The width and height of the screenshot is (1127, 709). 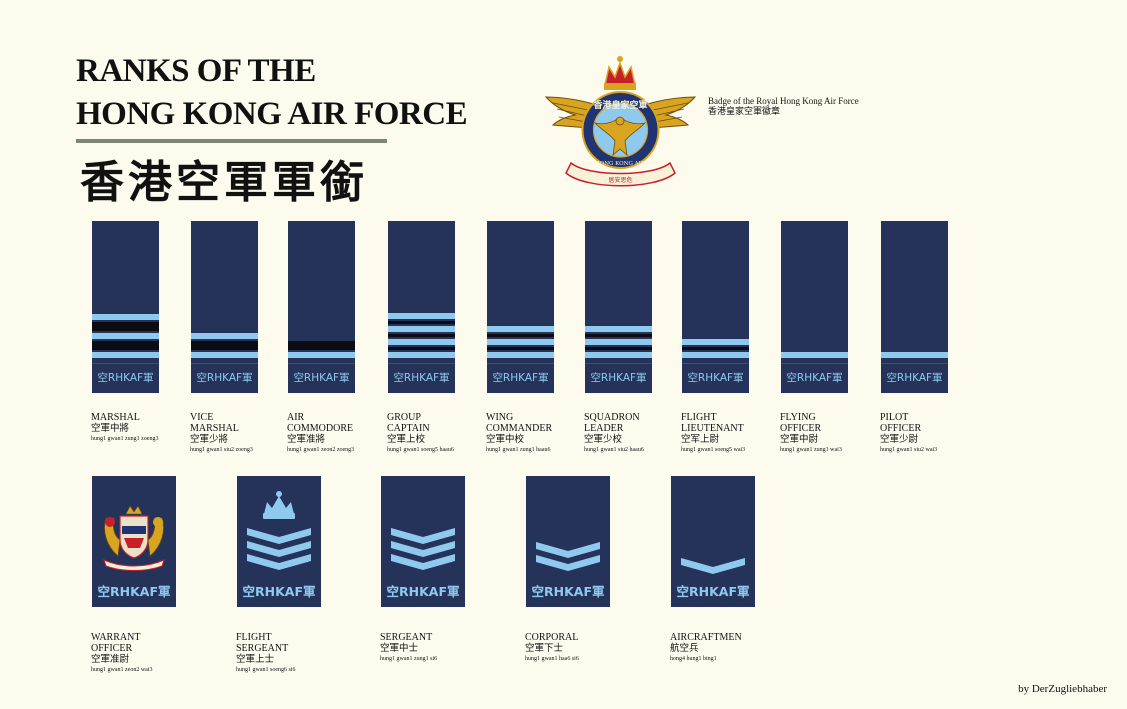 I want to click on page-title-chinese: 香港空軍軍銜, so click(x=224, y=182).